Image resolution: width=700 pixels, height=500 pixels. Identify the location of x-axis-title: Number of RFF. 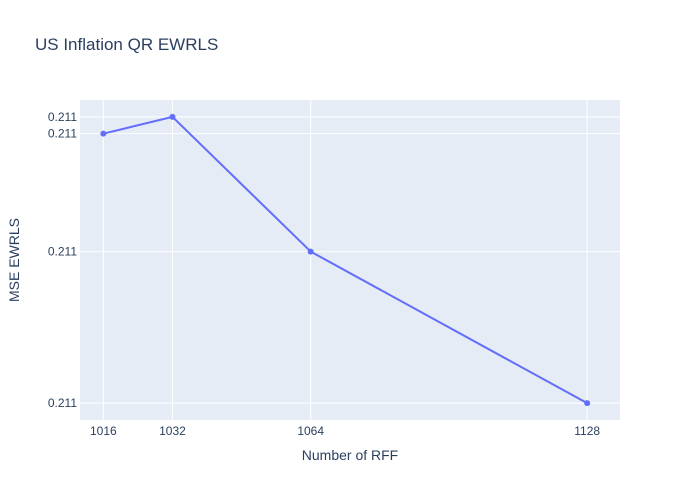
(350, 455).